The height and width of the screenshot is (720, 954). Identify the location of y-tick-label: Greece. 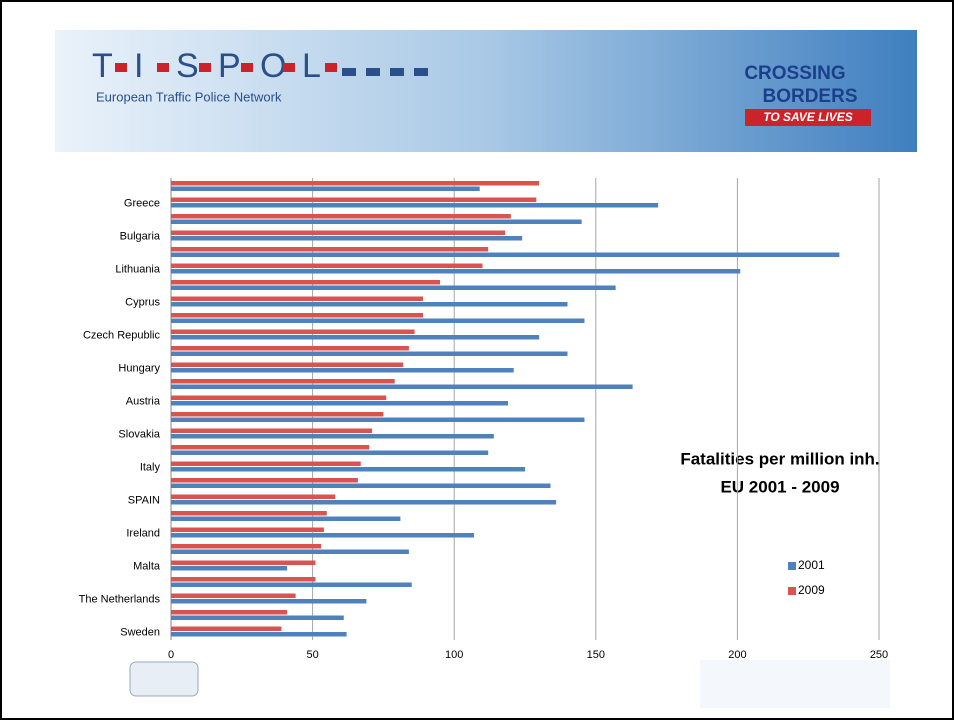
(142, 204).